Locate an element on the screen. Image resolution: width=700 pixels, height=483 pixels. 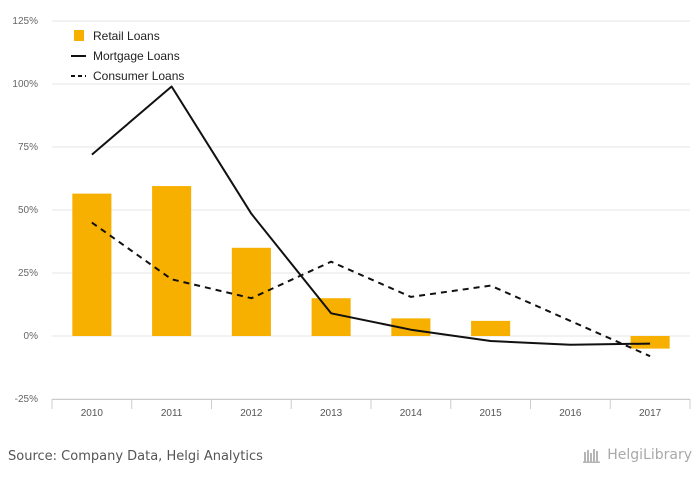
y-tick-label: -25% is located at coordinates (26, 399).